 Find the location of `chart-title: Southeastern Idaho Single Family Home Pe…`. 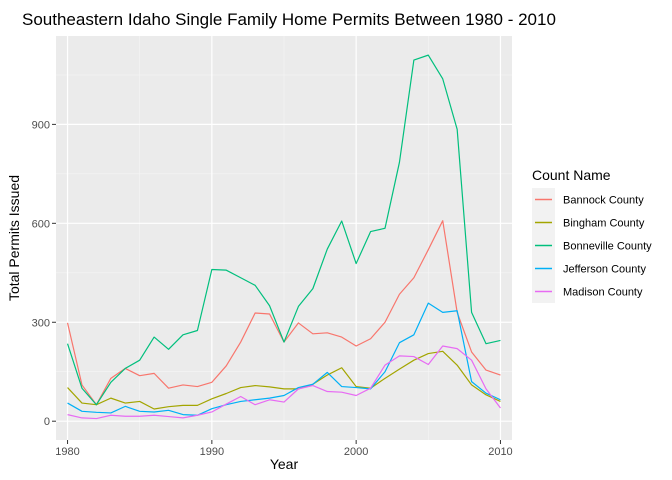

chart-title: Southeastern Idaho Single Family Home Pe… is located at coordinates (289, 19).